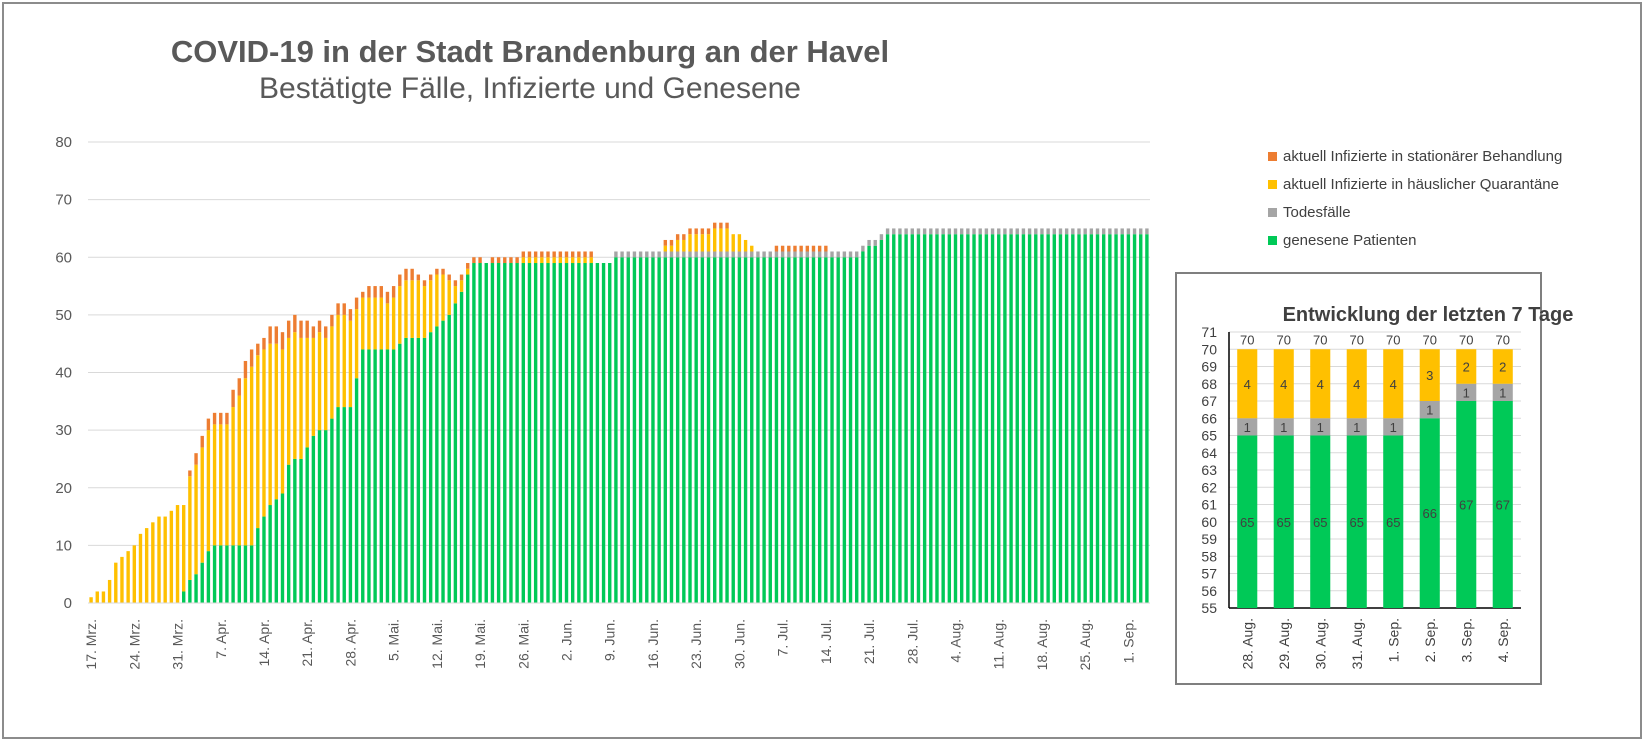  Describe the element at coordinates (437, 644) in the screenshot. I see `x-tick-label: 12. Mai.` at that location.